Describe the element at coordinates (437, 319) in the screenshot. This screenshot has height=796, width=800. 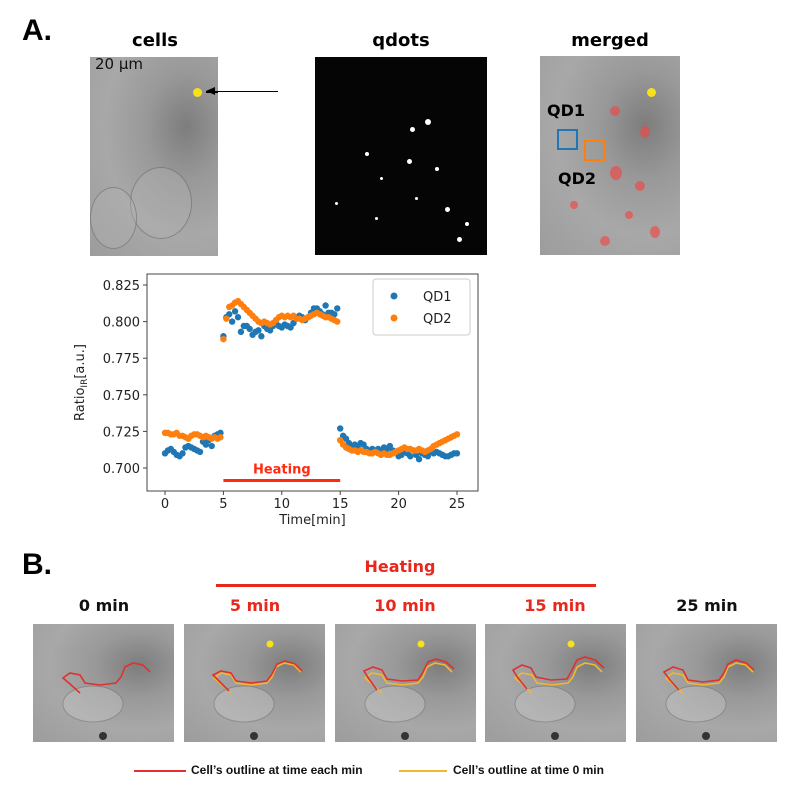
I see `legend-label-qd2: QD2` at that location.